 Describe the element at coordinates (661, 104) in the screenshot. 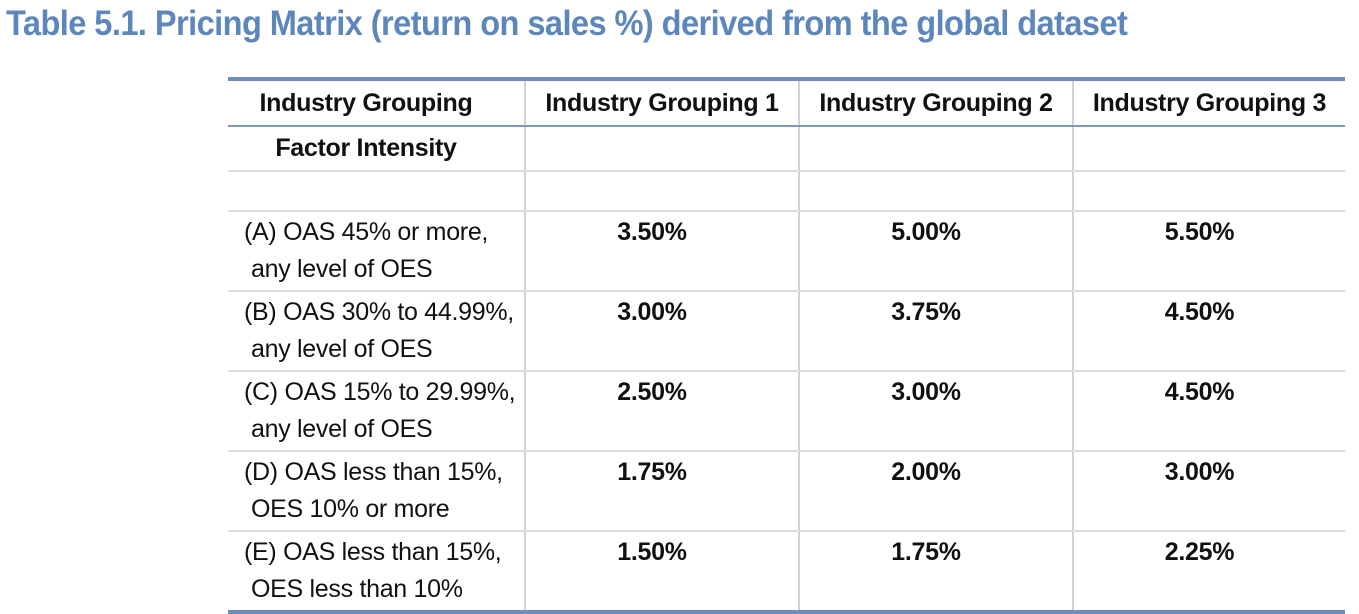

I see `header-industry-grouping-1: Industry Grouping 1` at that location.